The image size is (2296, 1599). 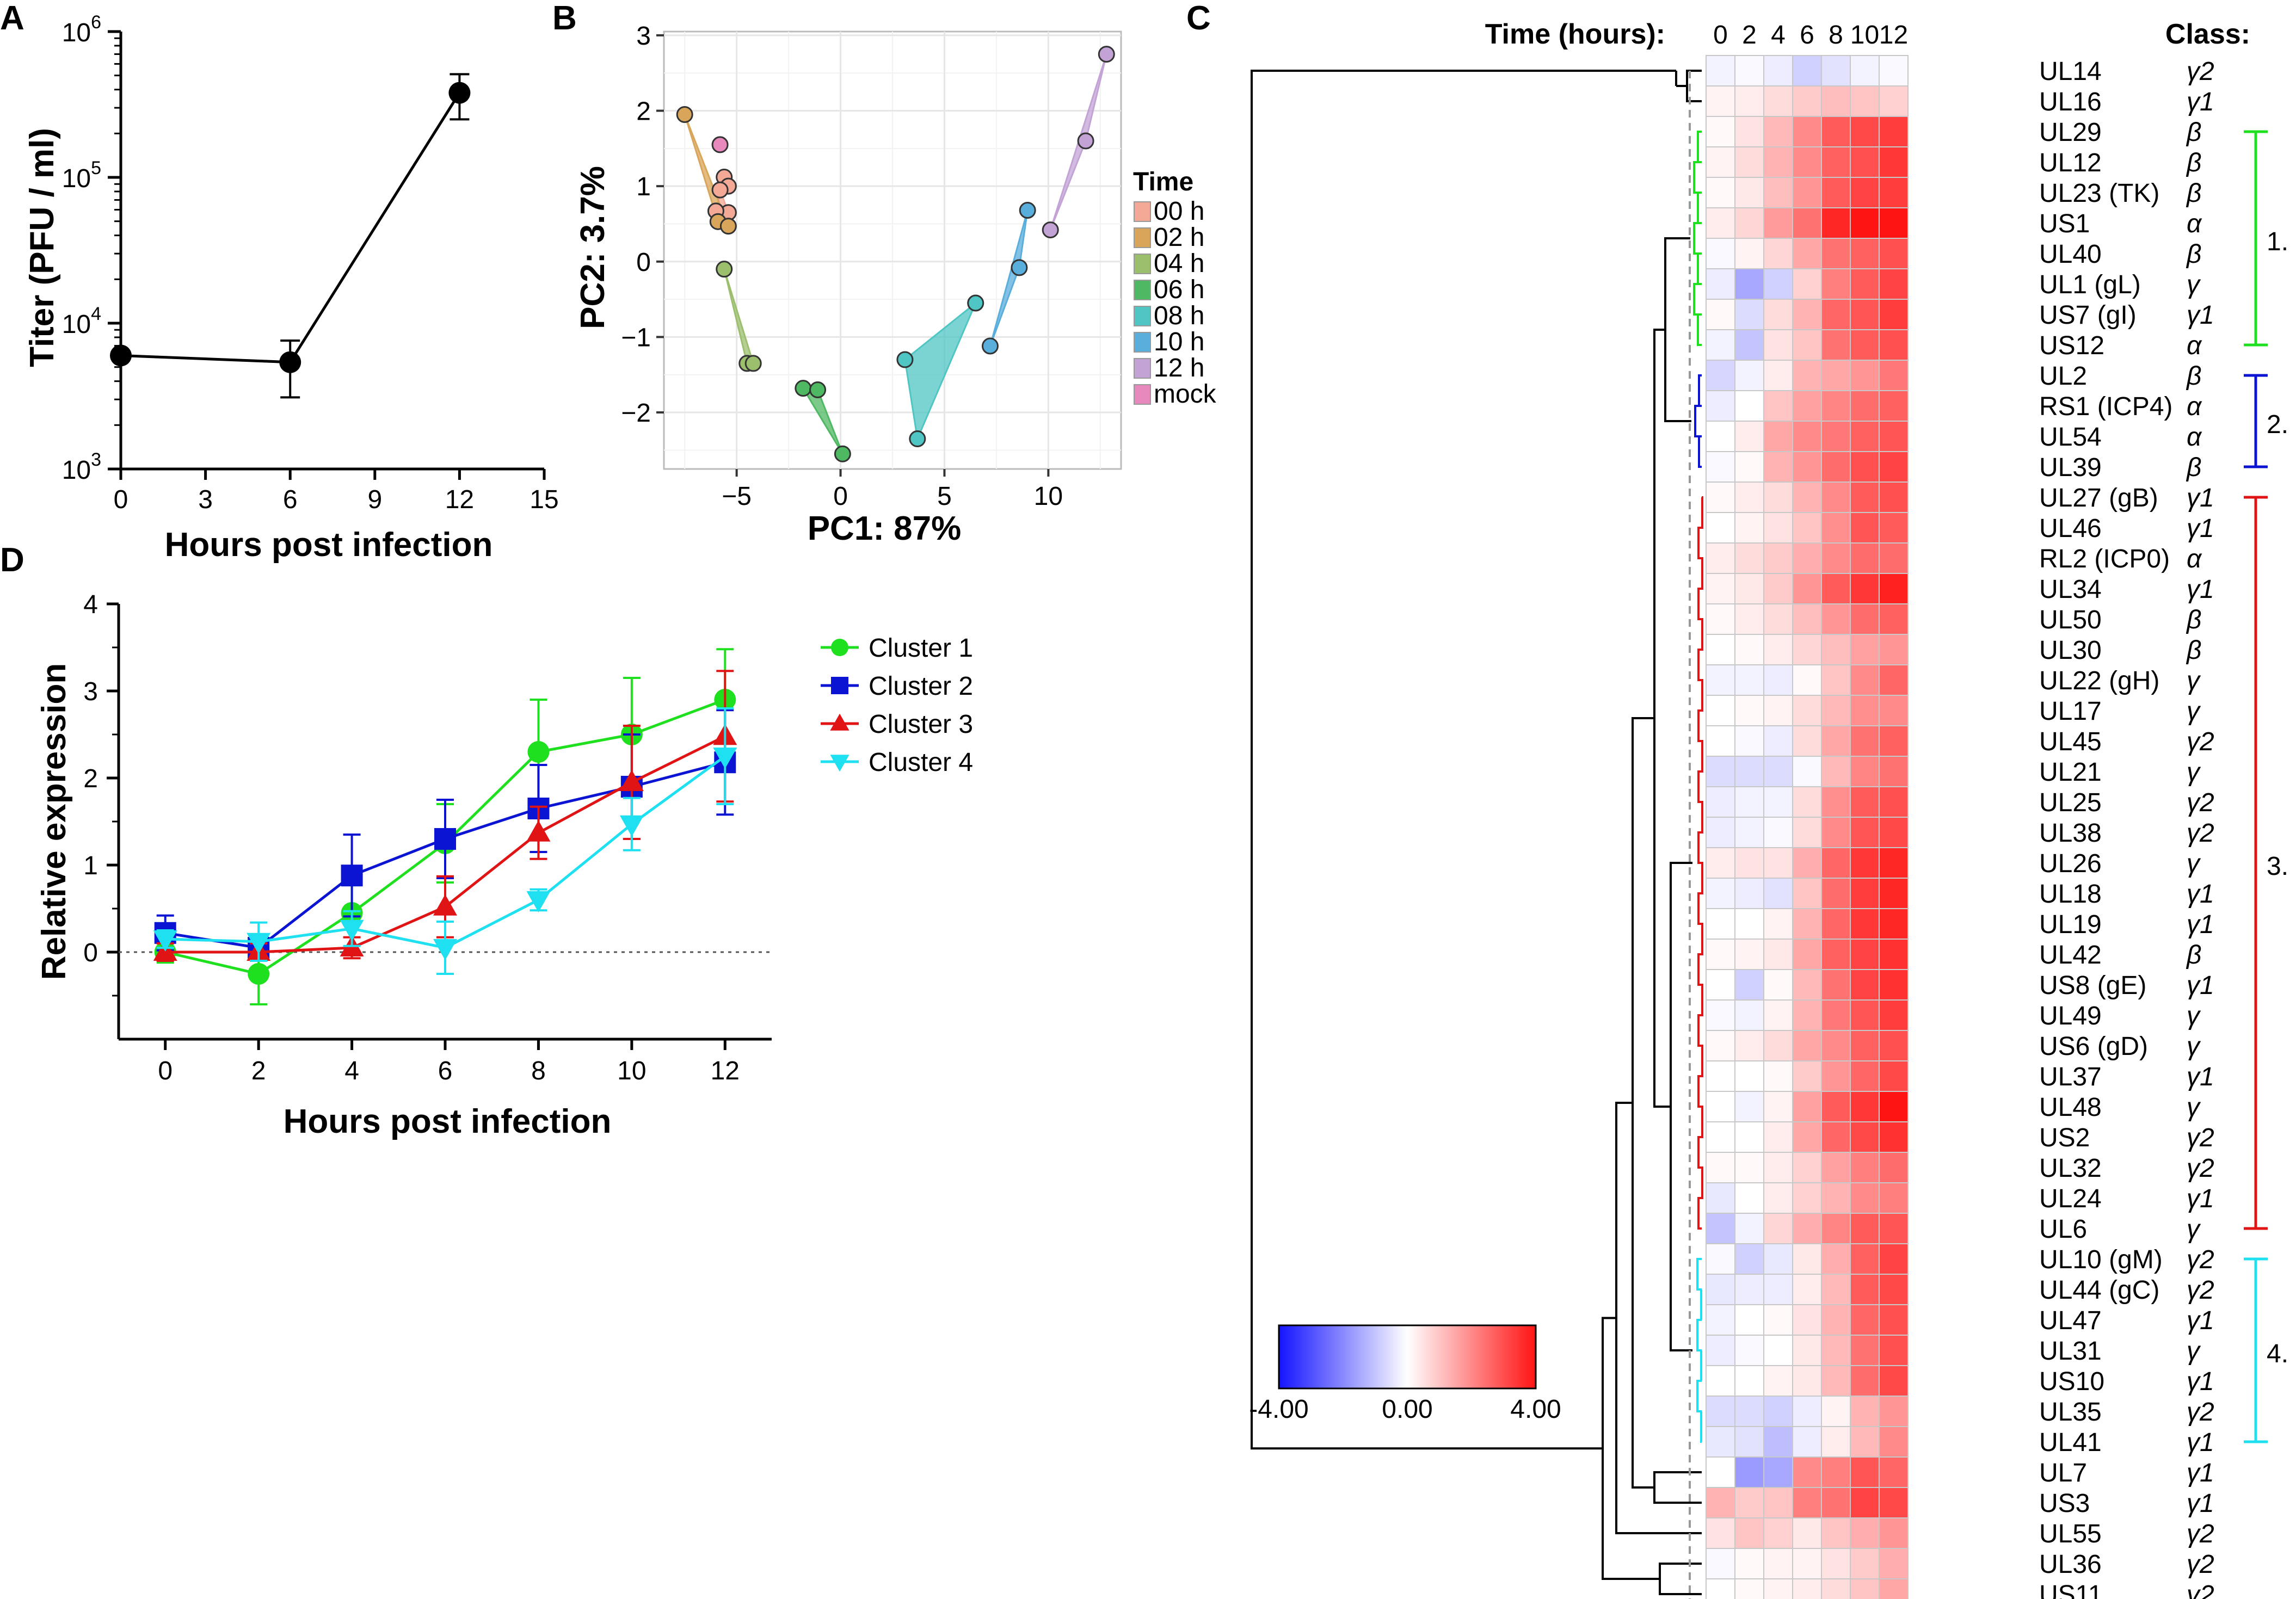 What do you see at coordinates (90, 604) in the screenshot?
I see `panel-d-ytick-label: 4` at bounding box center [90, 604].